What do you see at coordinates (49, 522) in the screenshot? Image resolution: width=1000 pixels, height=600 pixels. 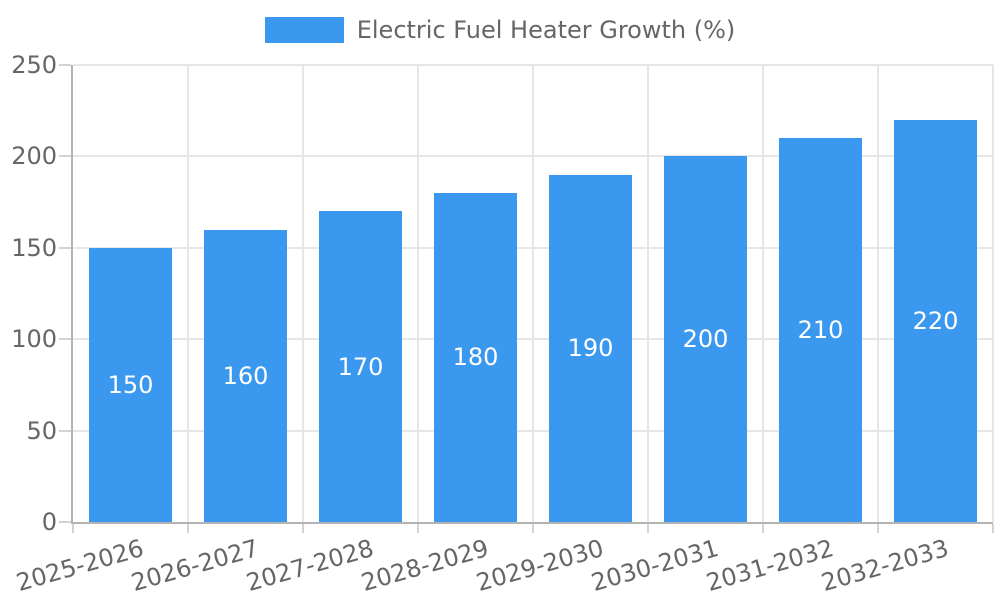 I see `y-axis-tick-label: 0` at bounding box center [49, 522].